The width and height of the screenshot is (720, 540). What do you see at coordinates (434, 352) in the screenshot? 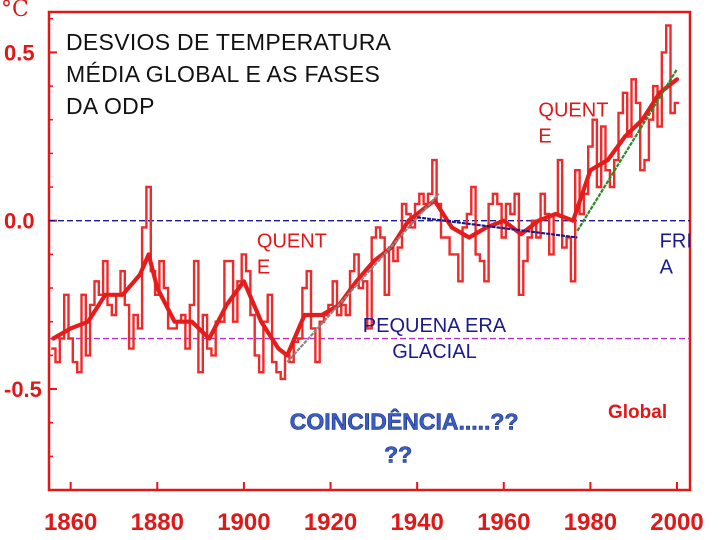
I see `label-pequena-era-line: GLACIAL` at bounding box center [434, 352].